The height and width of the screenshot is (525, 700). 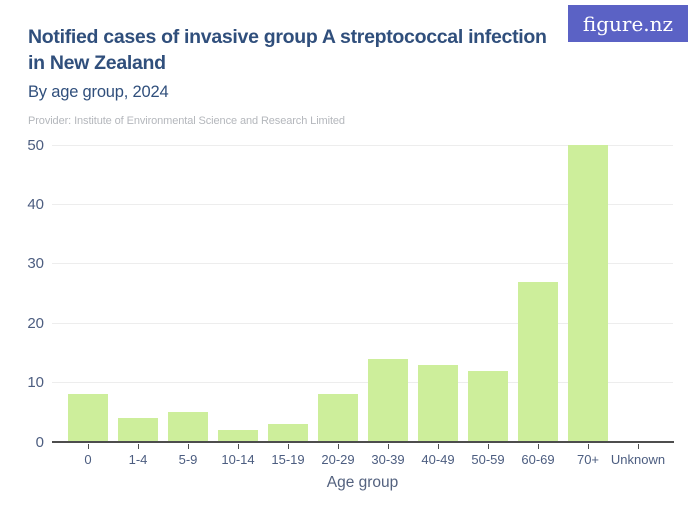 What do you see at coordinates (35, 145) in the screenshot?
I see `y-axis-tick-label-50: 50` at bounding box center [35, 145].